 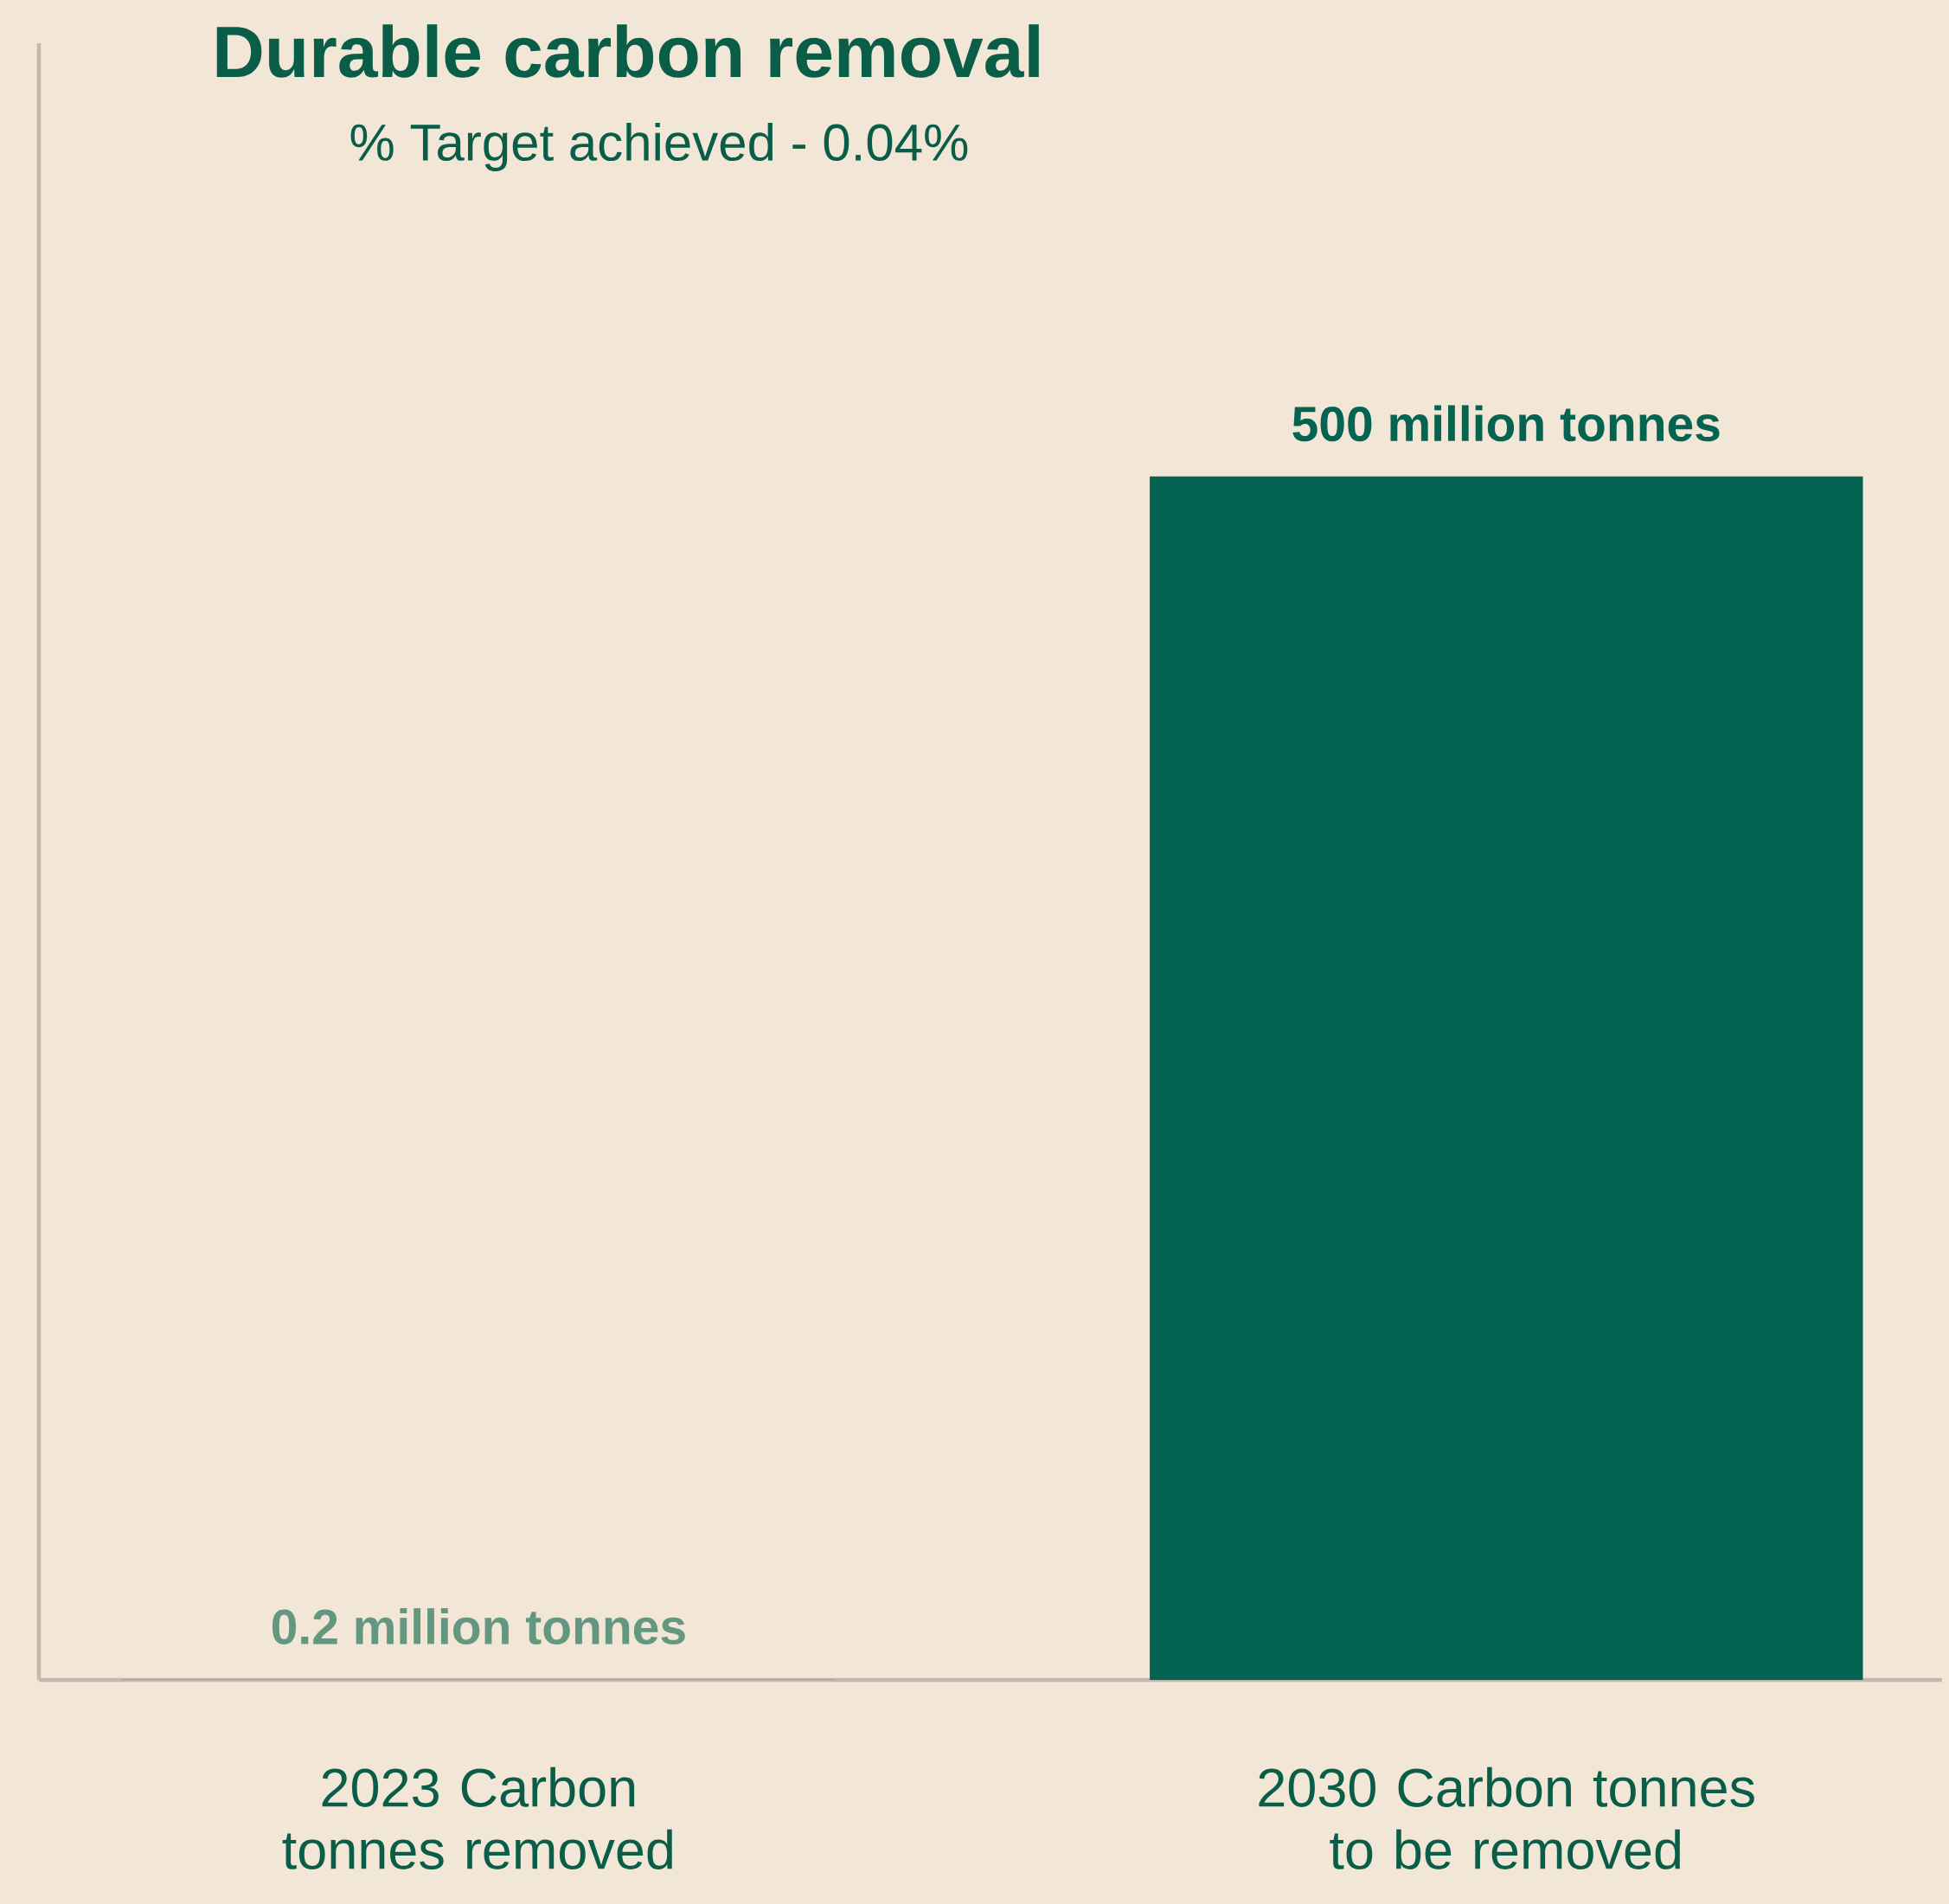 What do you see at coordinates (479, 1626) in the screenshot?
I see `data-label: 0.2 million tonnes` at bounding box center [479, 1626].